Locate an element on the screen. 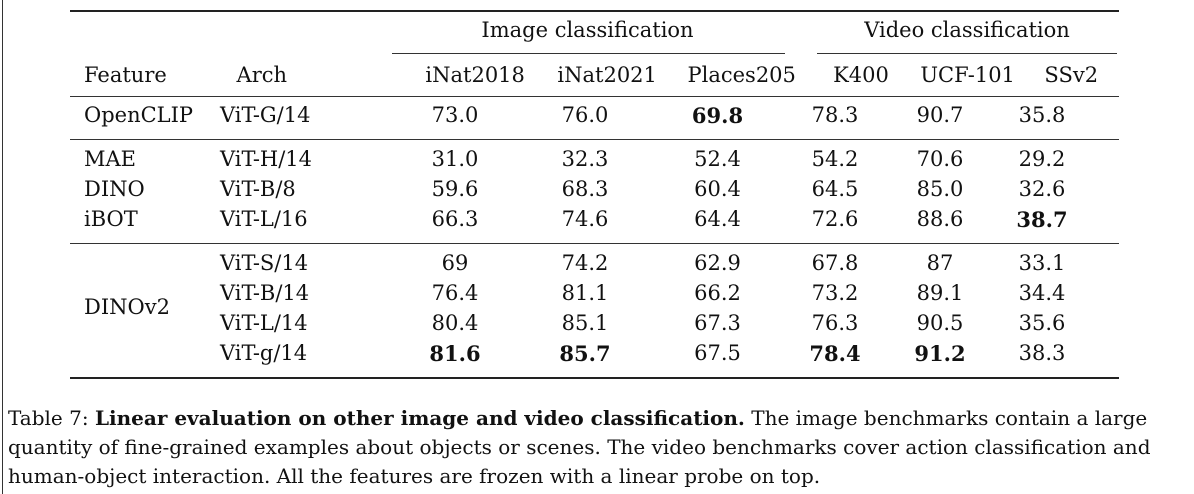 Image resolution: width=1194 pixels, height=494 pixels. value-cell: 35.8 is located at coordinates (1042, 115).